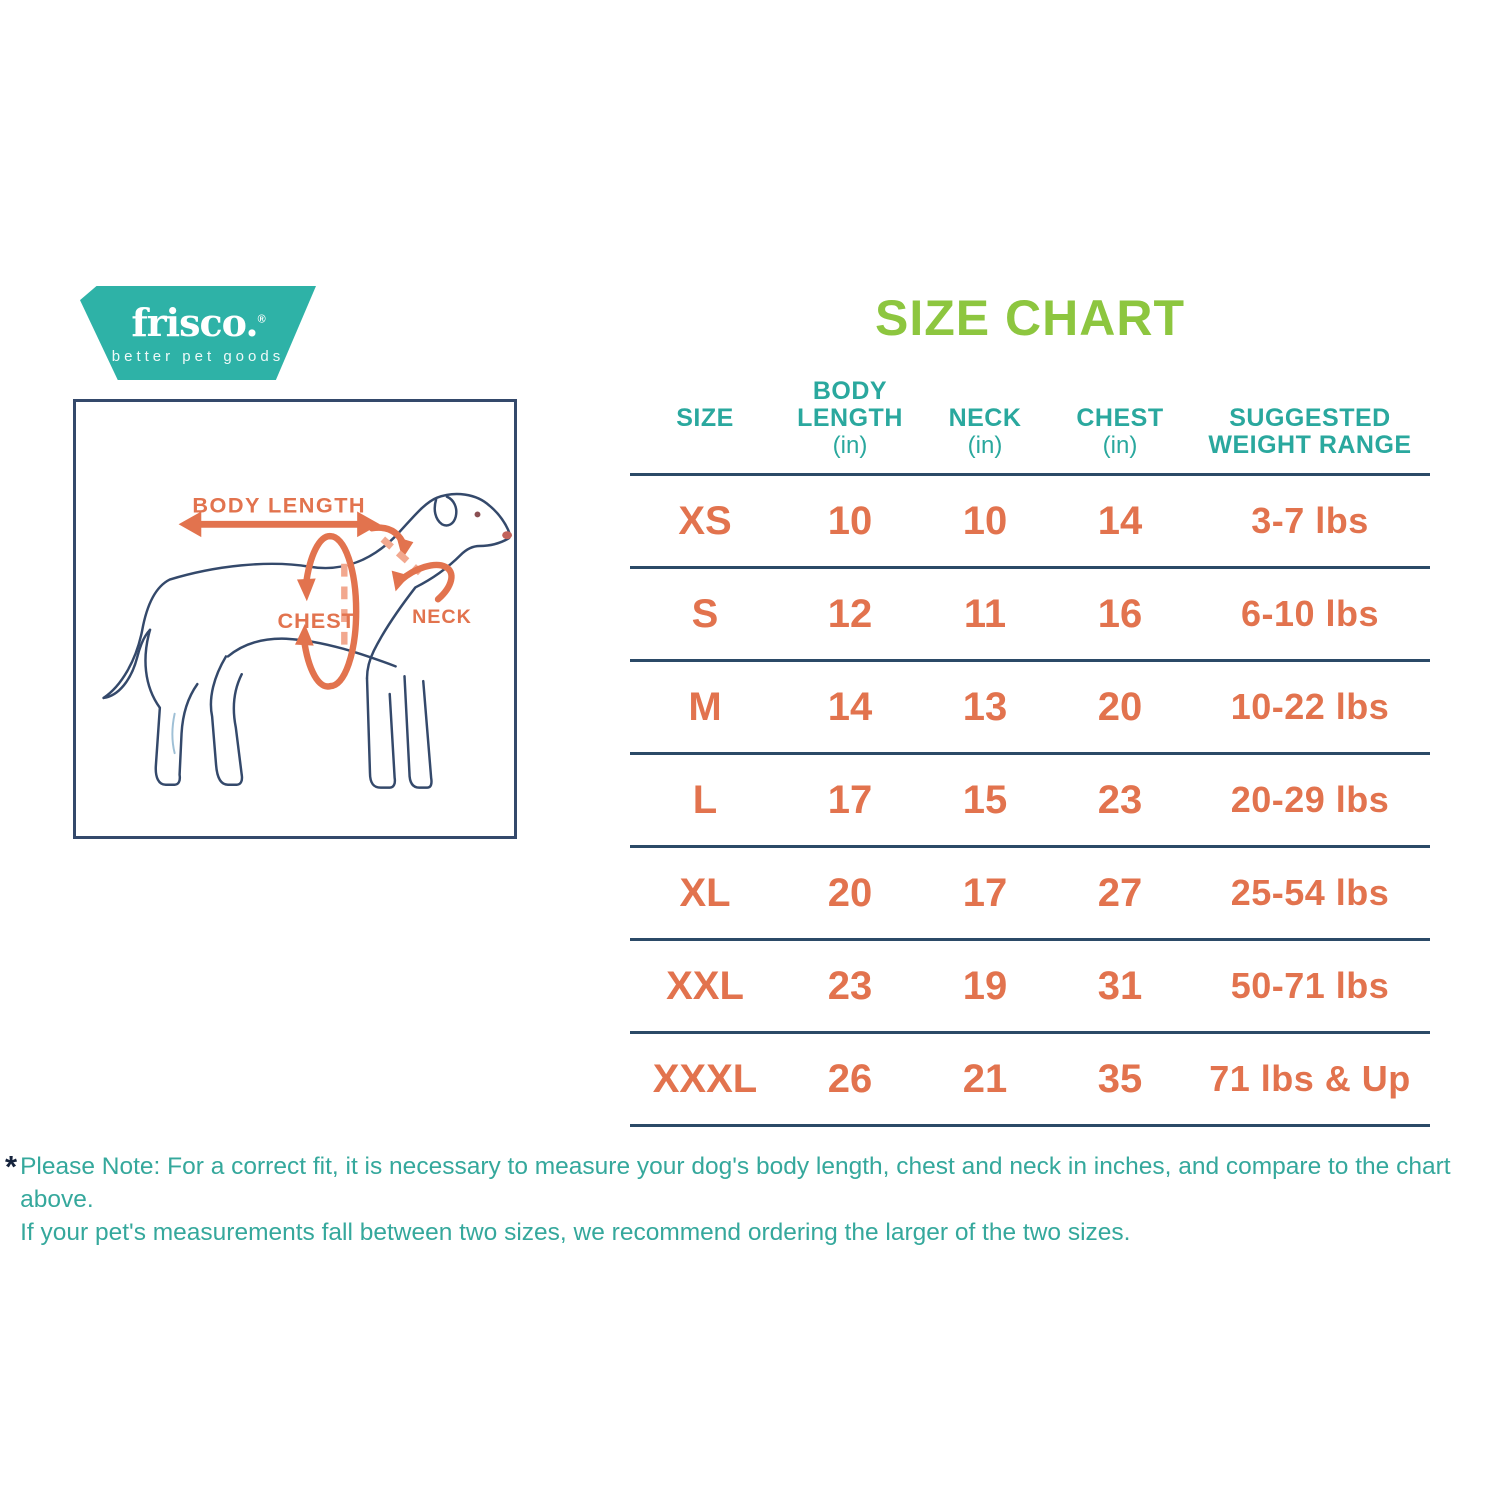 This screenshot has height=1500, width=1500. What do you see at coordinates (11, 1166) in the screenshot?
I see `footnote-asterisk: *` at bounding box center [11, 1166].